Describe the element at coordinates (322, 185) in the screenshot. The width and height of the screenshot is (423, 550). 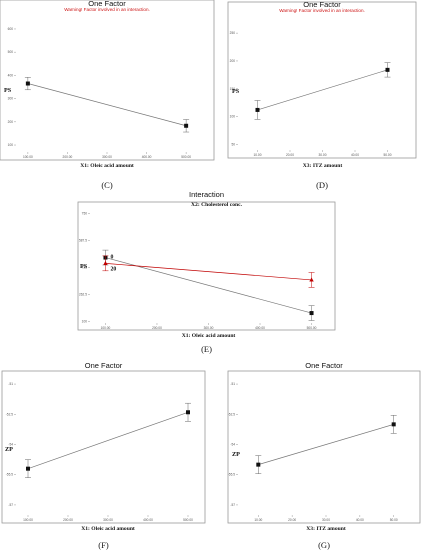
I see `panel-caption: (D)` at that location.